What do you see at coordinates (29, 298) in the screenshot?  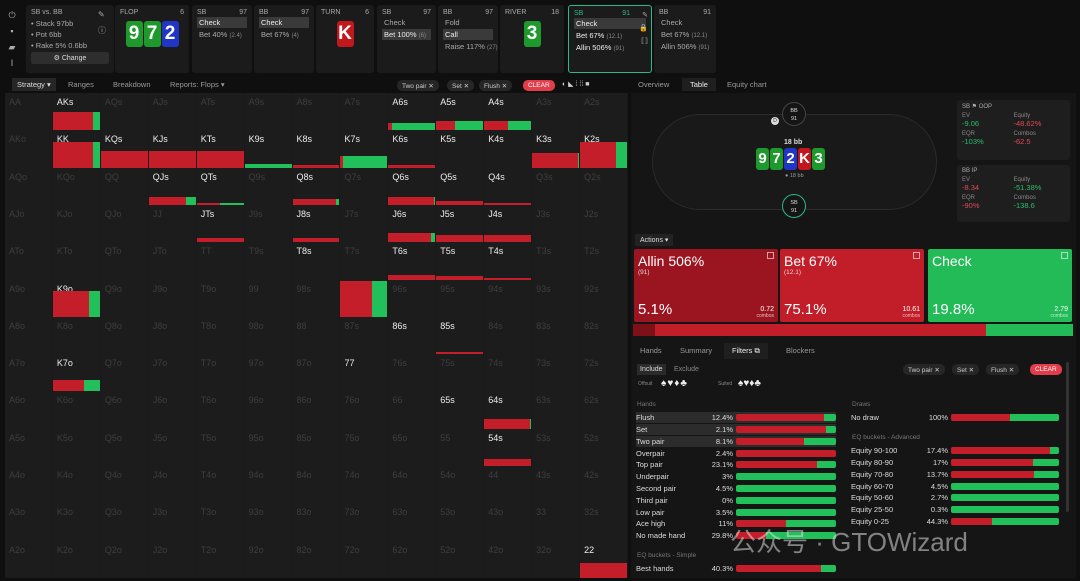 I see `hand-cell-A9o: A9o` at bounding box center [29, 298].